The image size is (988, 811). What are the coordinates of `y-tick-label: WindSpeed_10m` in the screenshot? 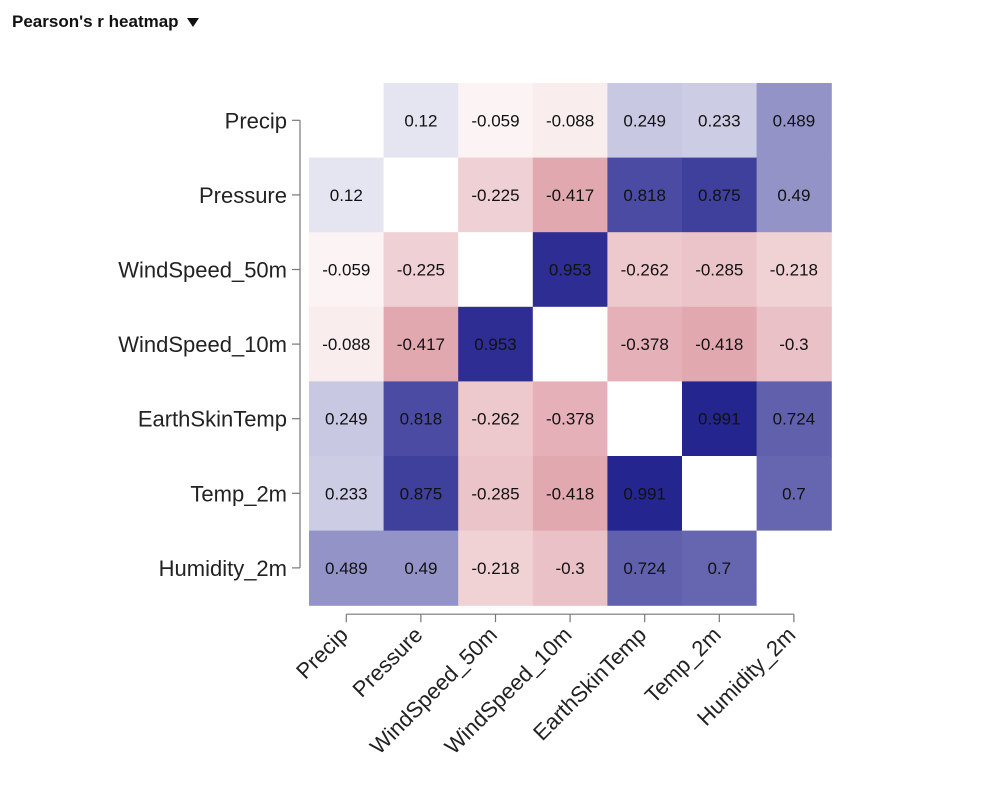 It's located at (202, 344).